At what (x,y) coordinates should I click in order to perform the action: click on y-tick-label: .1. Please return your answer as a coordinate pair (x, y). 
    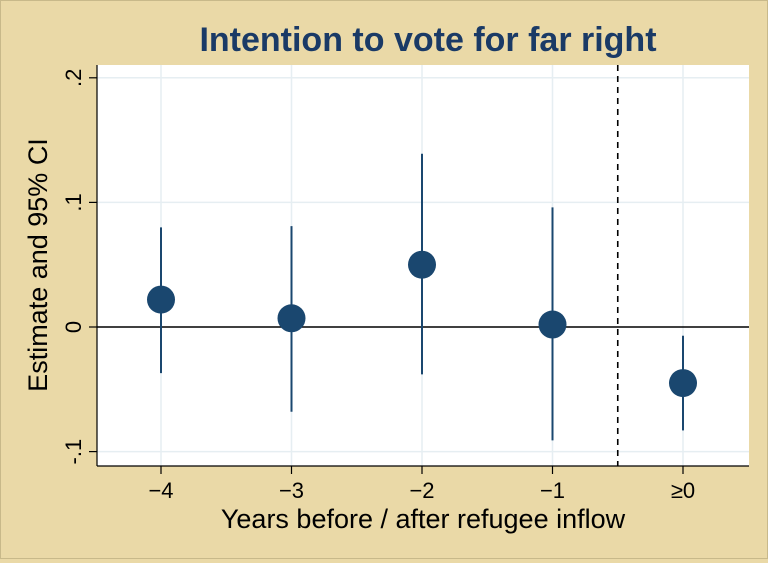
    Looking at the image, I should click on (73, 202).